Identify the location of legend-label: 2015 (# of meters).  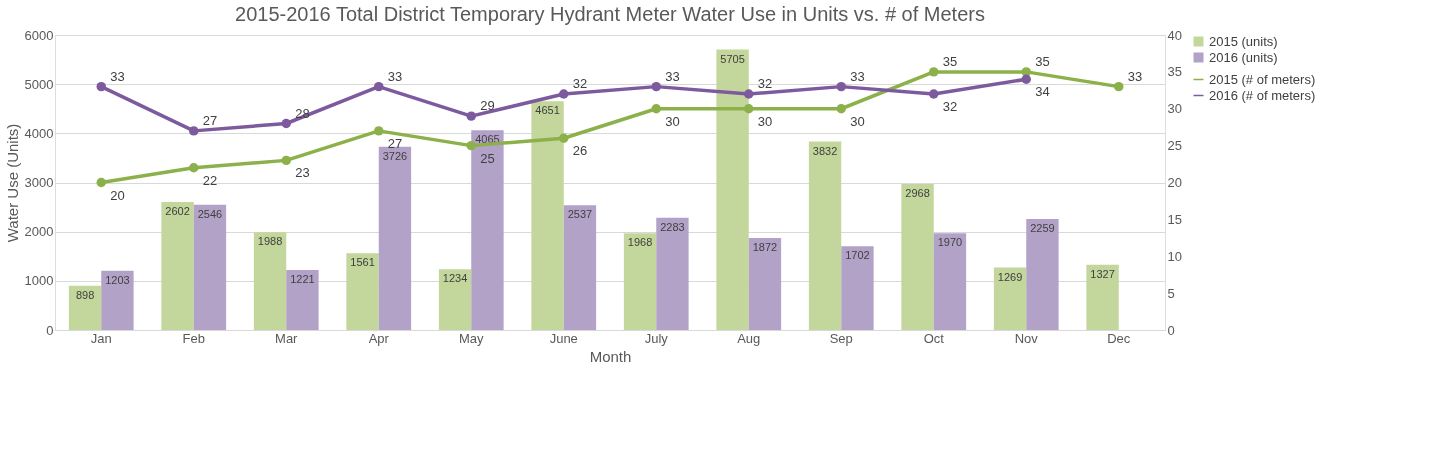
(1262, 79).